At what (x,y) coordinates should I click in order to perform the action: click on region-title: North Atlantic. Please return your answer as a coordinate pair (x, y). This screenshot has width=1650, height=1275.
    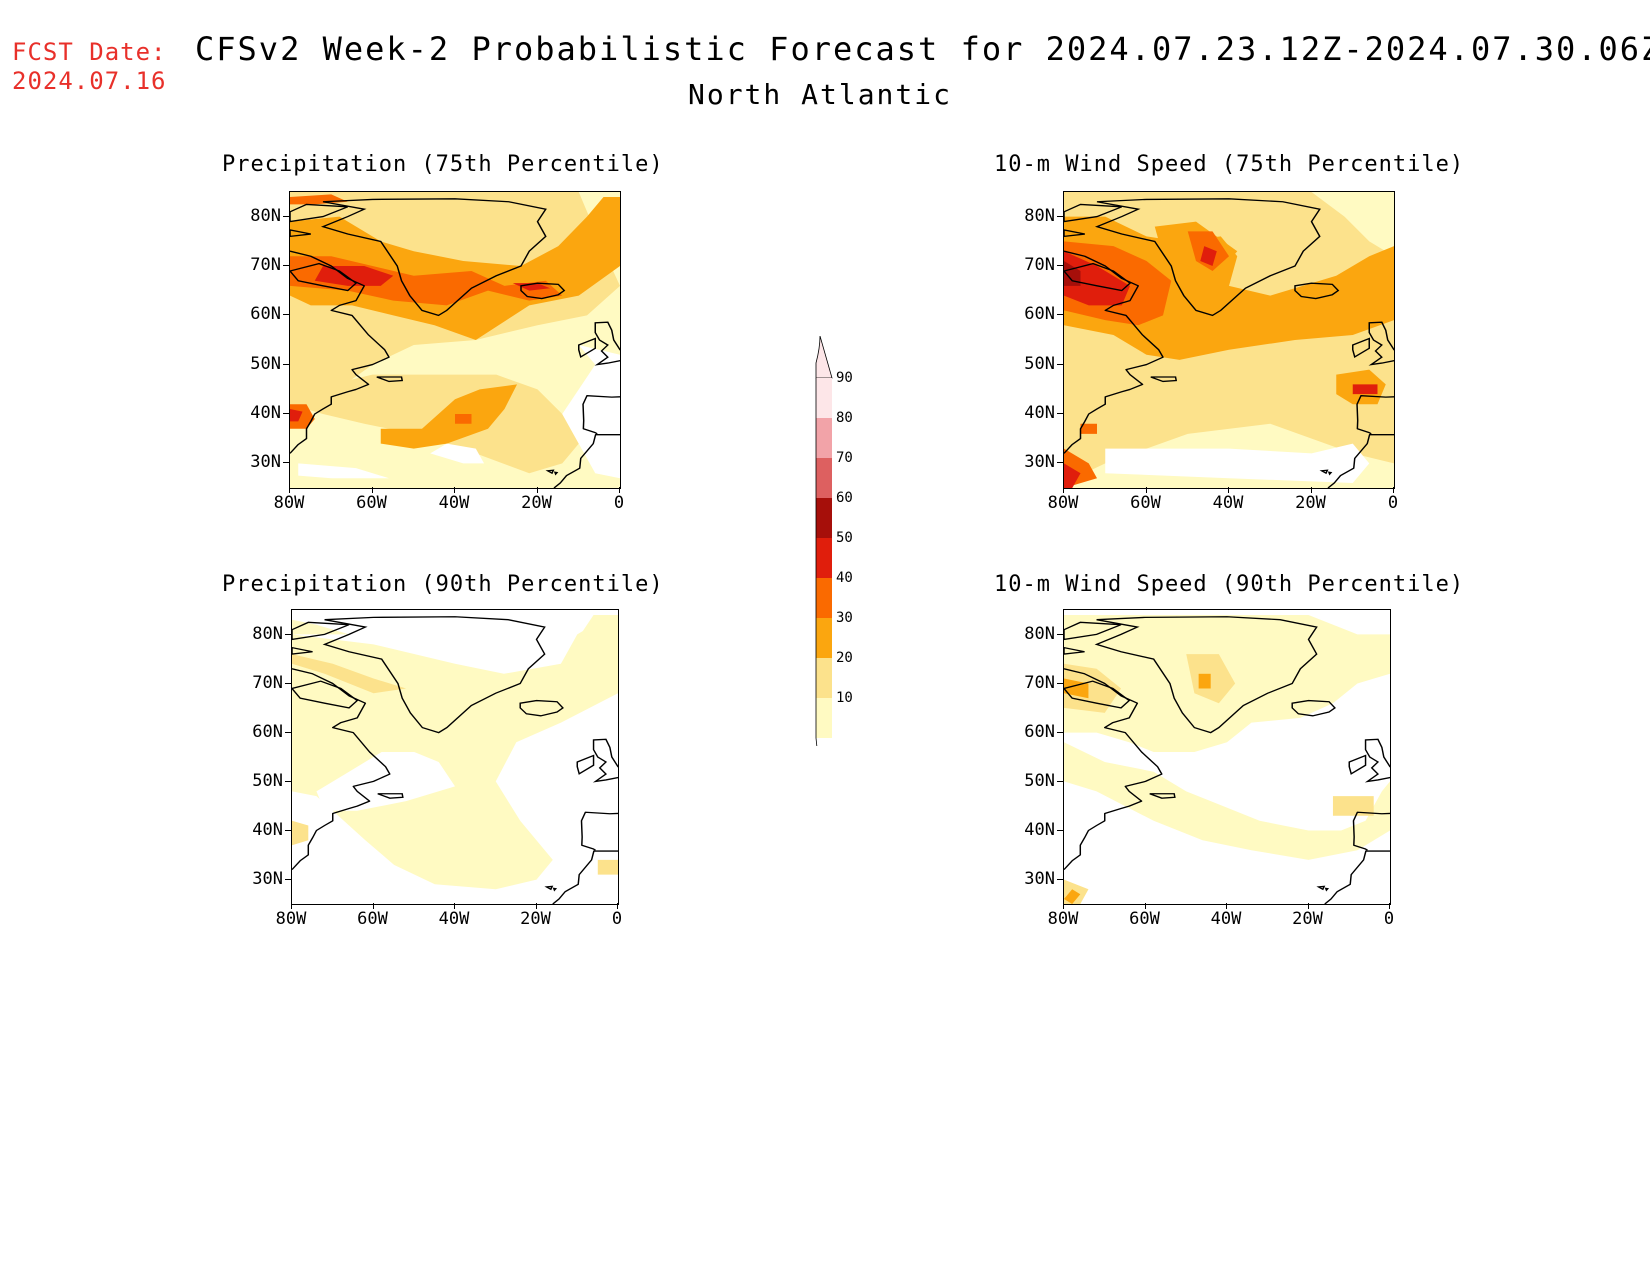
    Looking at the image, I should click on (819, 94).